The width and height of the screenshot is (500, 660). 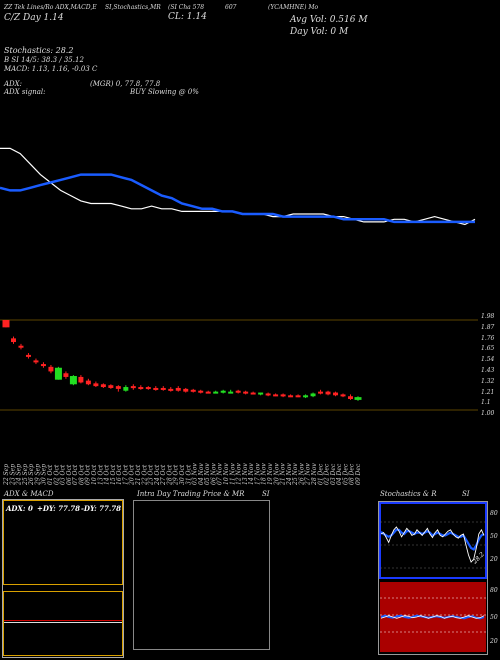 I want to click on stoch-panel-title: Stochastics & R, so click(x=408, y=494).